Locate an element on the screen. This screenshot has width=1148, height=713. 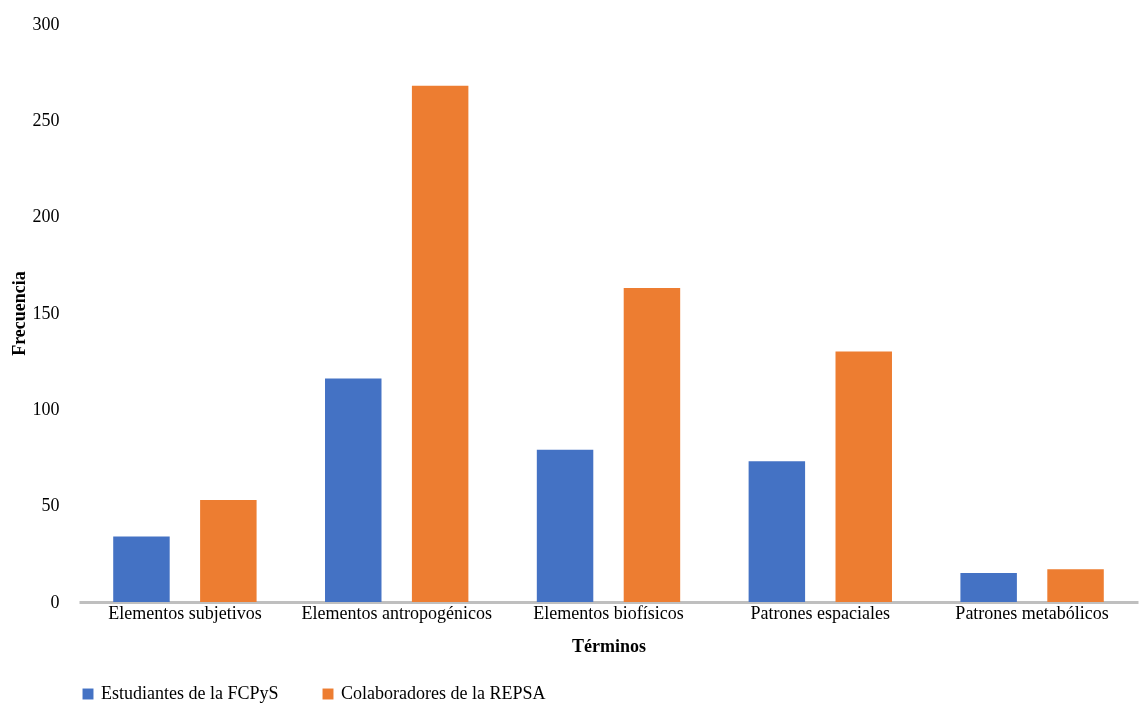
y-tick-label: 250 is located at coordinates (46, 119).